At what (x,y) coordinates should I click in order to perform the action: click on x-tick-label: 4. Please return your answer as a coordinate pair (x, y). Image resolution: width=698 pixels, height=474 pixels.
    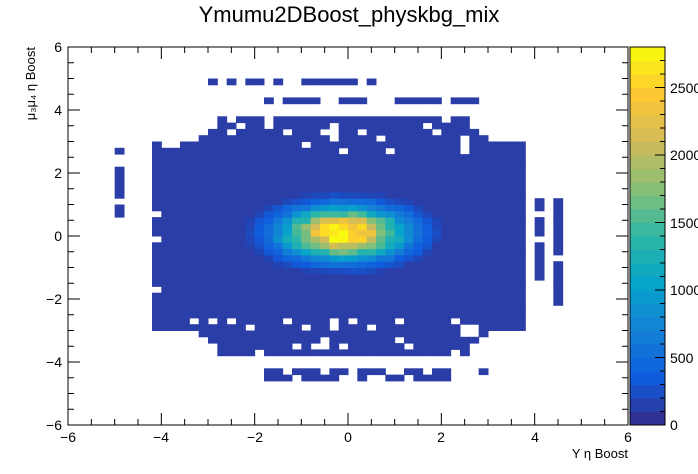
    Looking at the image, I should click on (535, 437).